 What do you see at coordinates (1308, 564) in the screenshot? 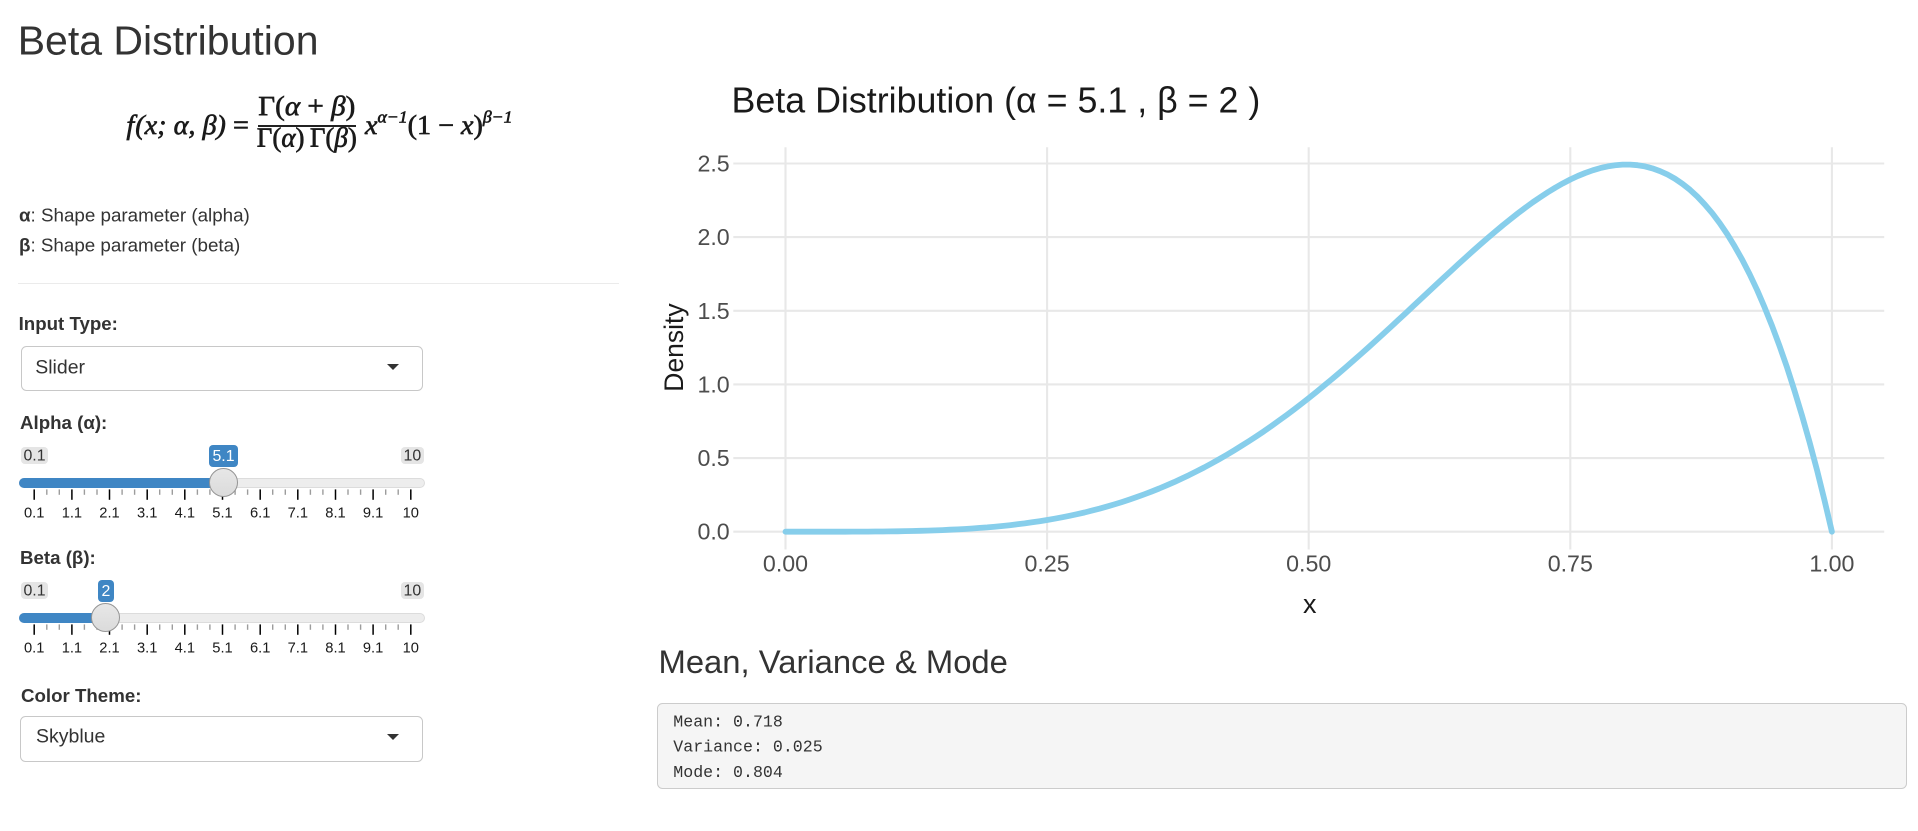
I see `svg-text: 0.50` at bounding box center [1308, 564].